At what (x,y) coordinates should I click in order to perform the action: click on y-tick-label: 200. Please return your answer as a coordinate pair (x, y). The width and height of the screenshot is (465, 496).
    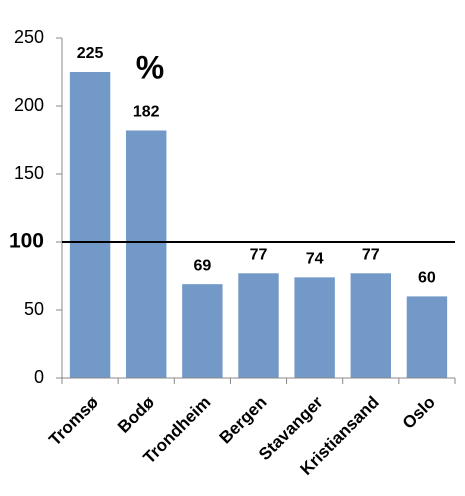
    Looking at the image, I should click on (29, 105).